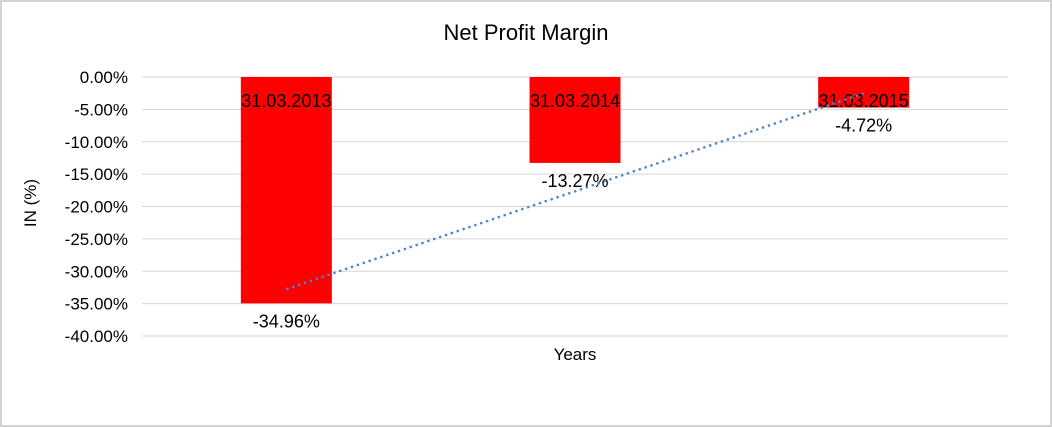 This screenshot has width=1052, height=427. I want to click on bar-category-label: 31.03.2013, so click(286, 101).